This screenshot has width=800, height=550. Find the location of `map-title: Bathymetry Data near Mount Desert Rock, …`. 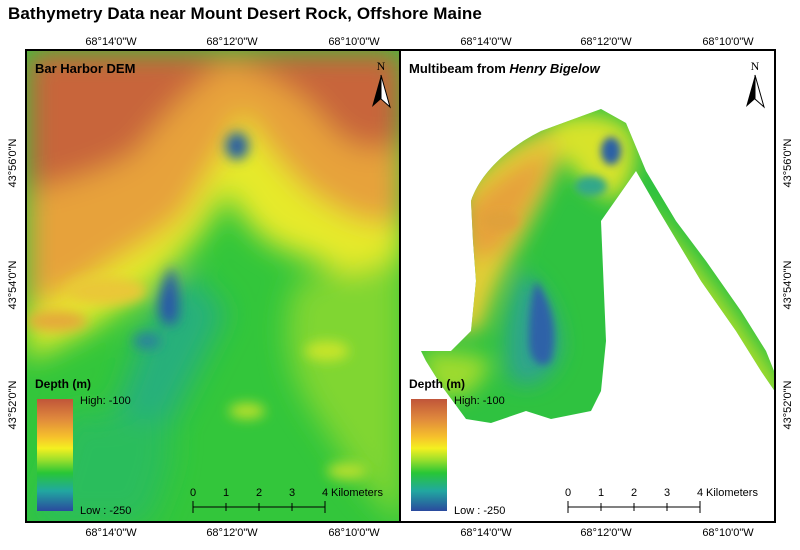

map-title: Bathymetry Data near Mount Desert Rock, … is located at coordinates (245, 13).